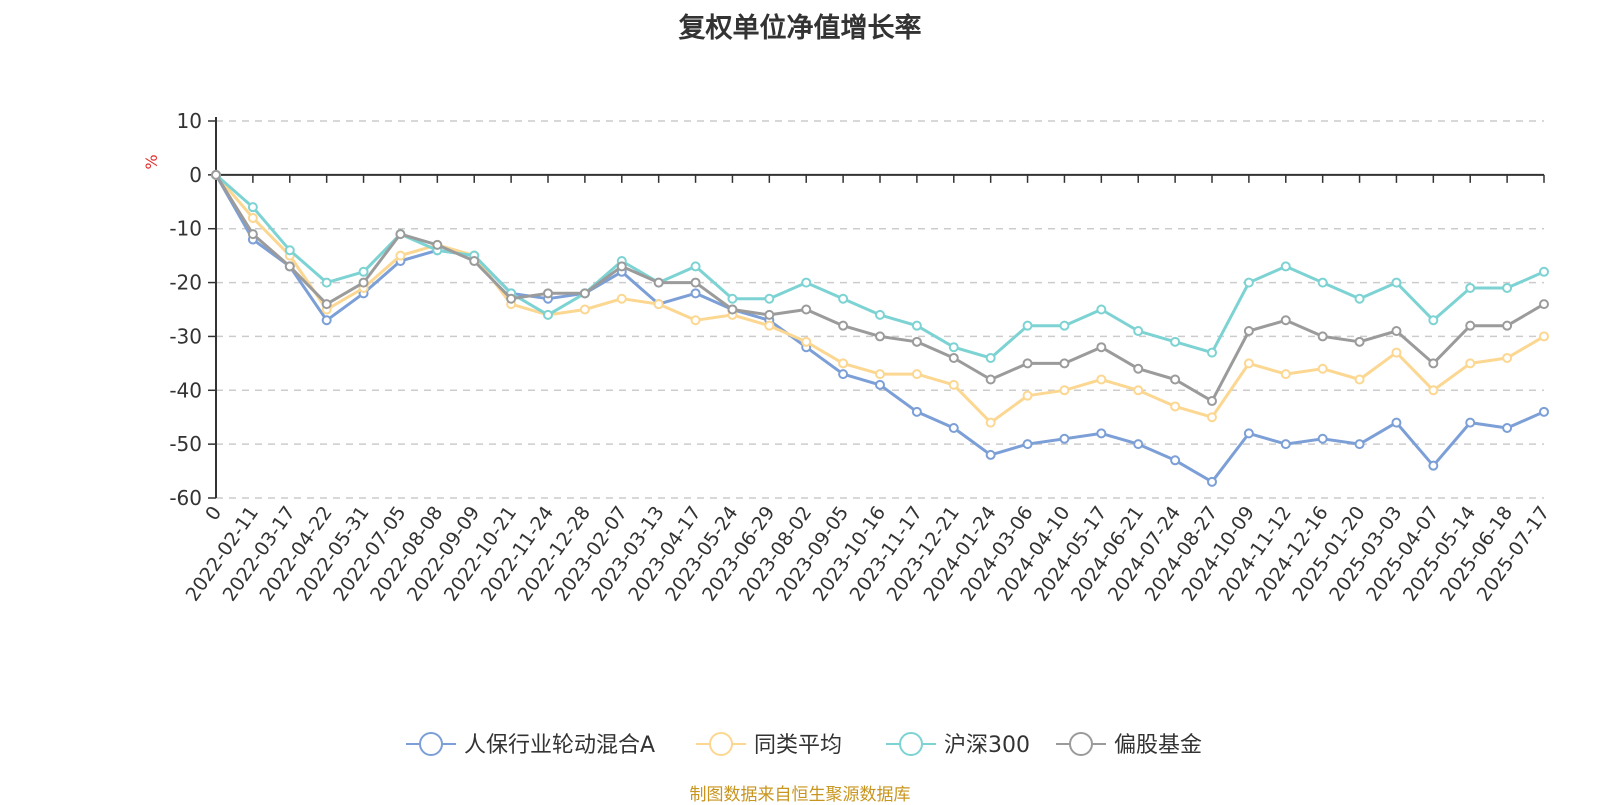  What do you see at coordinates (151, 161) in the screenshot?
I see `y-axis-unit: %` at bounding box center [151, 161].